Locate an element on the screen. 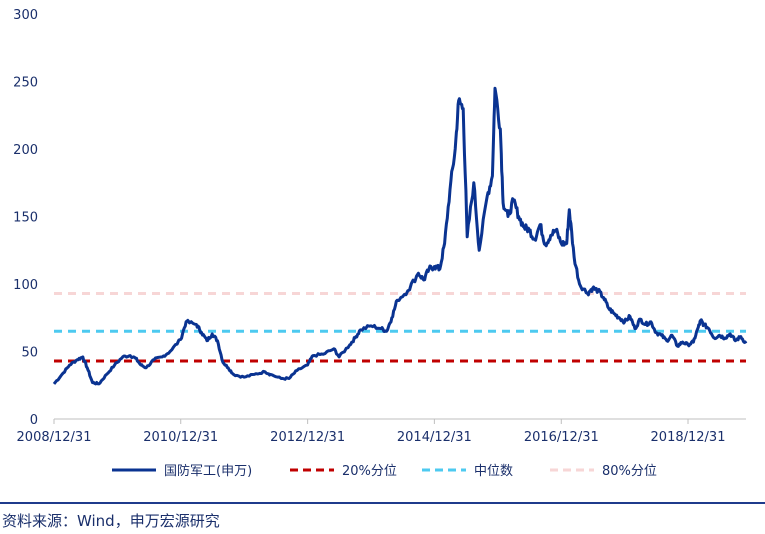 This screenshot has width=765, height=534. y-tick-label: 50 is located at coordinates (29, 353).